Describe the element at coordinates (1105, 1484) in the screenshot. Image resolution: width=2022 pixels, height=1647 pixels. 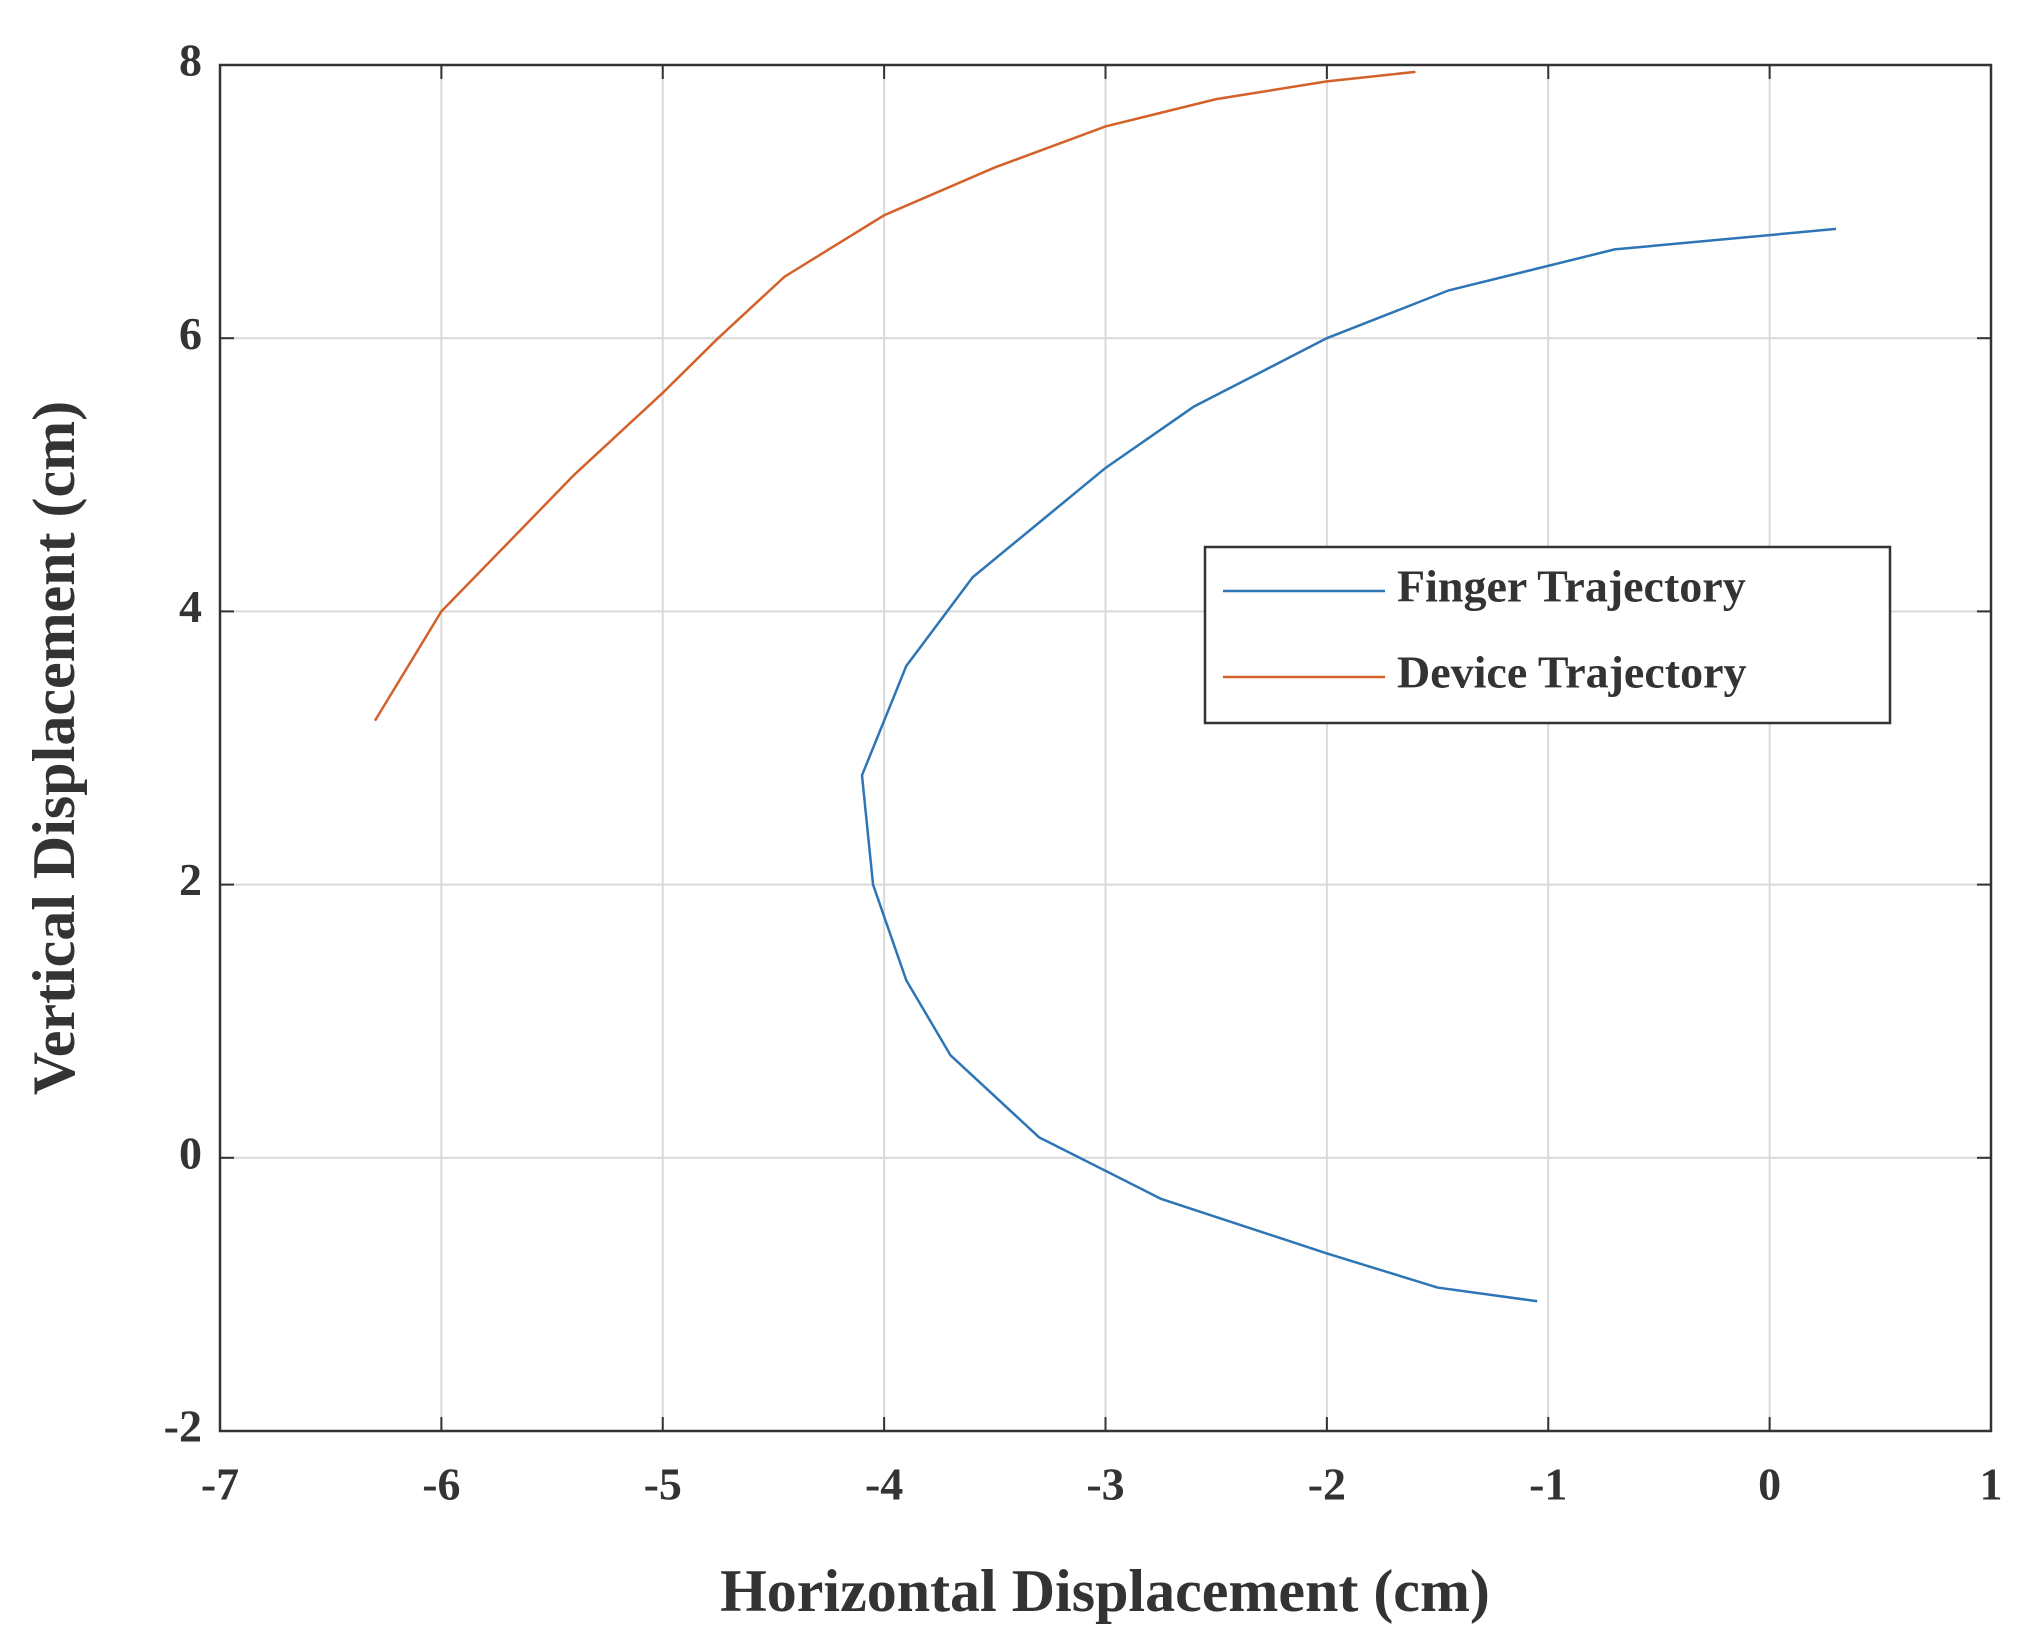
I see `x-tick-label: -3` at that location.